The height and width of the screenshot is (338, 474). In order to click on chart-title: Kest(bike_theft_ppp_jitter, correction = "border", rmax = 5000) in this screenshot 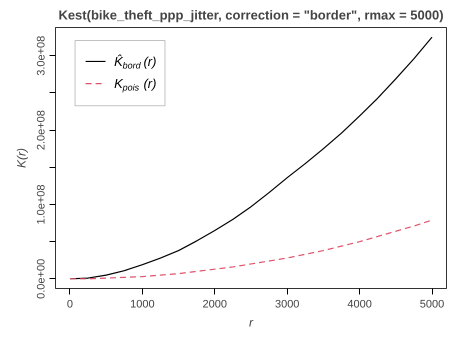, I will do `click(251, 15)`.